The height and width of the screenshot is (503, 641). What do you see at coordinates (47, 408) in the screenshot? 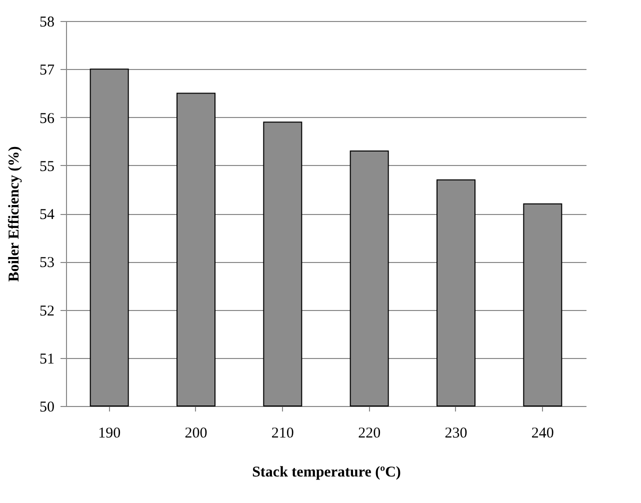
I see `y-tick-label: 50` at bounding box center [47, 408].